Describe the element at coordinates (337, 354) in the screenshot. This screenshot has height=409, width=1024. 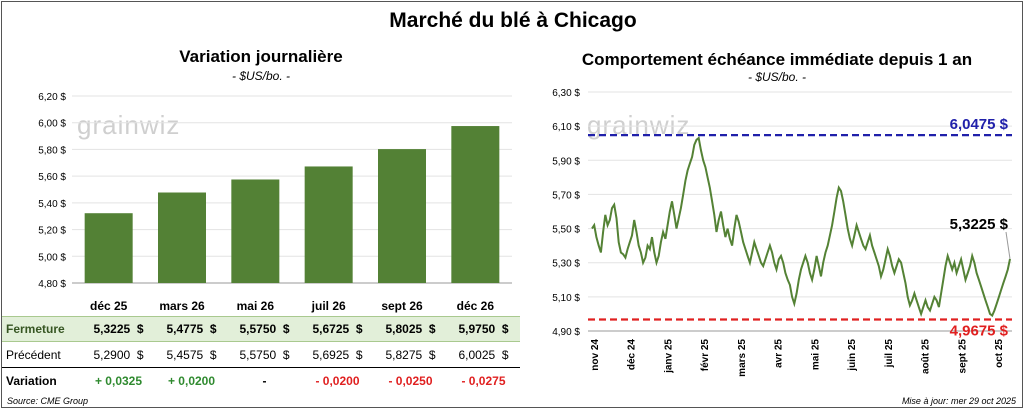
I see `table-cell: 5,6925 $` at that location.